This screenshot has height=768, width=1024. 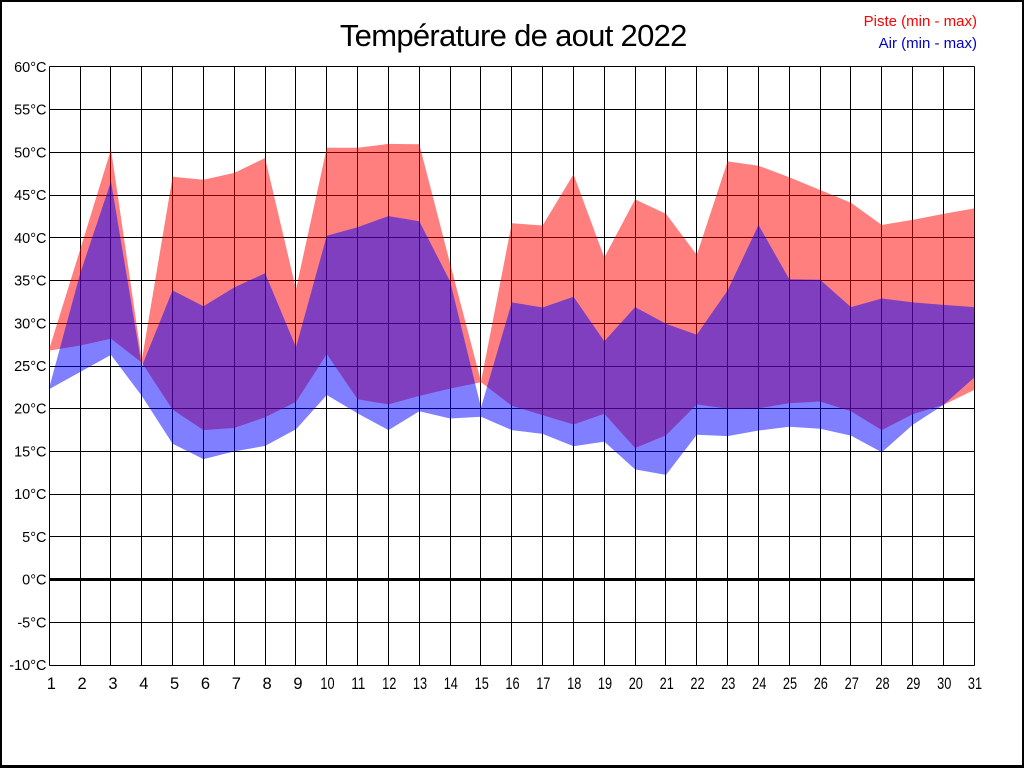 I want to click on svg-text: 28, so click(x=882, y=684).